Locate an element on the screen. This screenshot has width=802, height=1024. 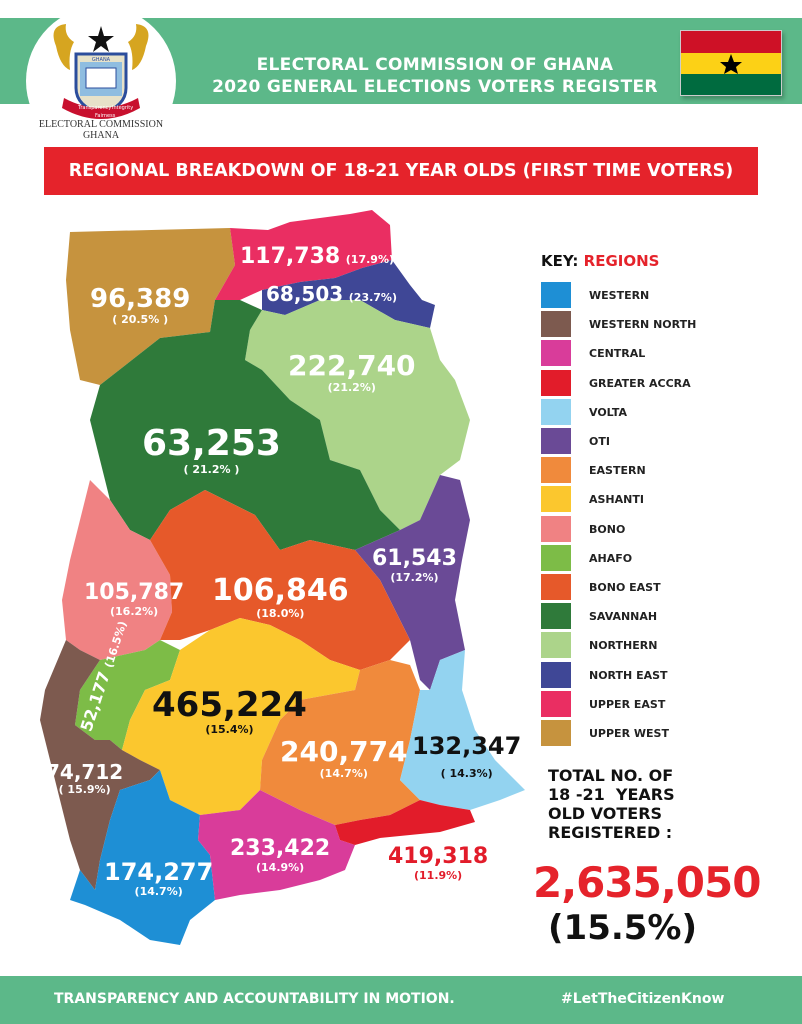
key-label: BONO EAST is located at coordinates (625, 587).